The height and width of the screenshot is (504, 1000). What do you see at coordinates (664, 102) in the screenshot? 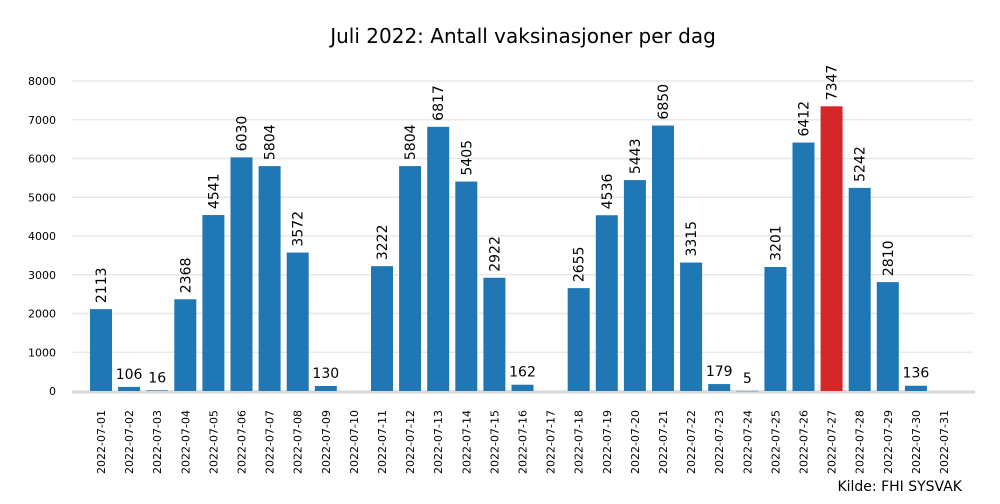
I see `data-label: 6850` at bounding box center [664, 102].